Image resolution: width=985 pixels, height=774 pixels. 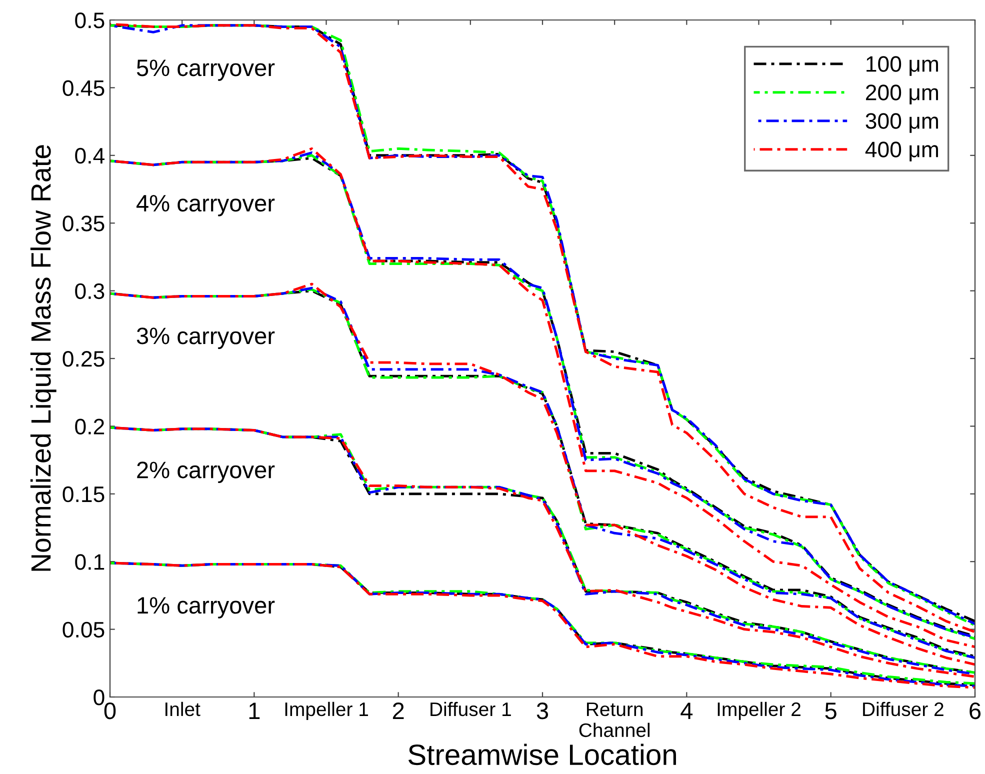 What do you see at coordinates (975, 711) in the screenshot?
I see `x-tick-label: 6` at bounding box center [975, 711].